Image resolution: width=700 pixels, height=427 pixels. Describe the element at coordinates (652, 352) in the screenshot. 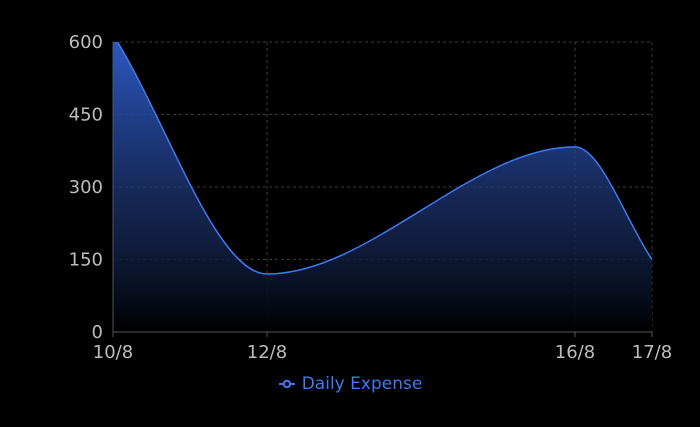

I see `x-tick-label: 17/8` at that location.